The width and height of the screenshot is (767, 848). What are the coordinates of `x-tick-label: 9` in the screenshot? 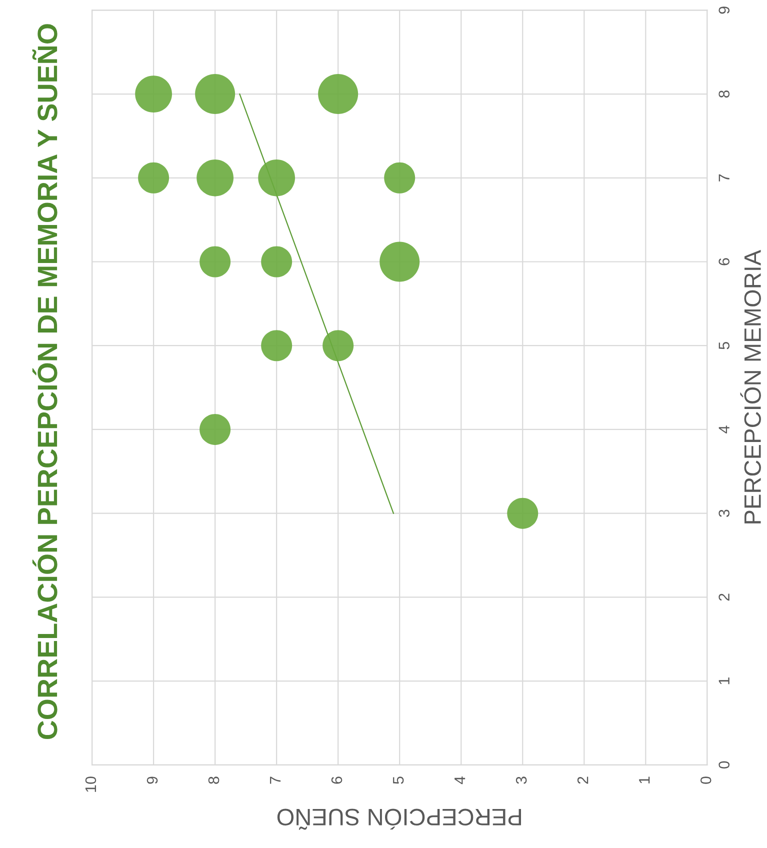 It's located at (152, 780).